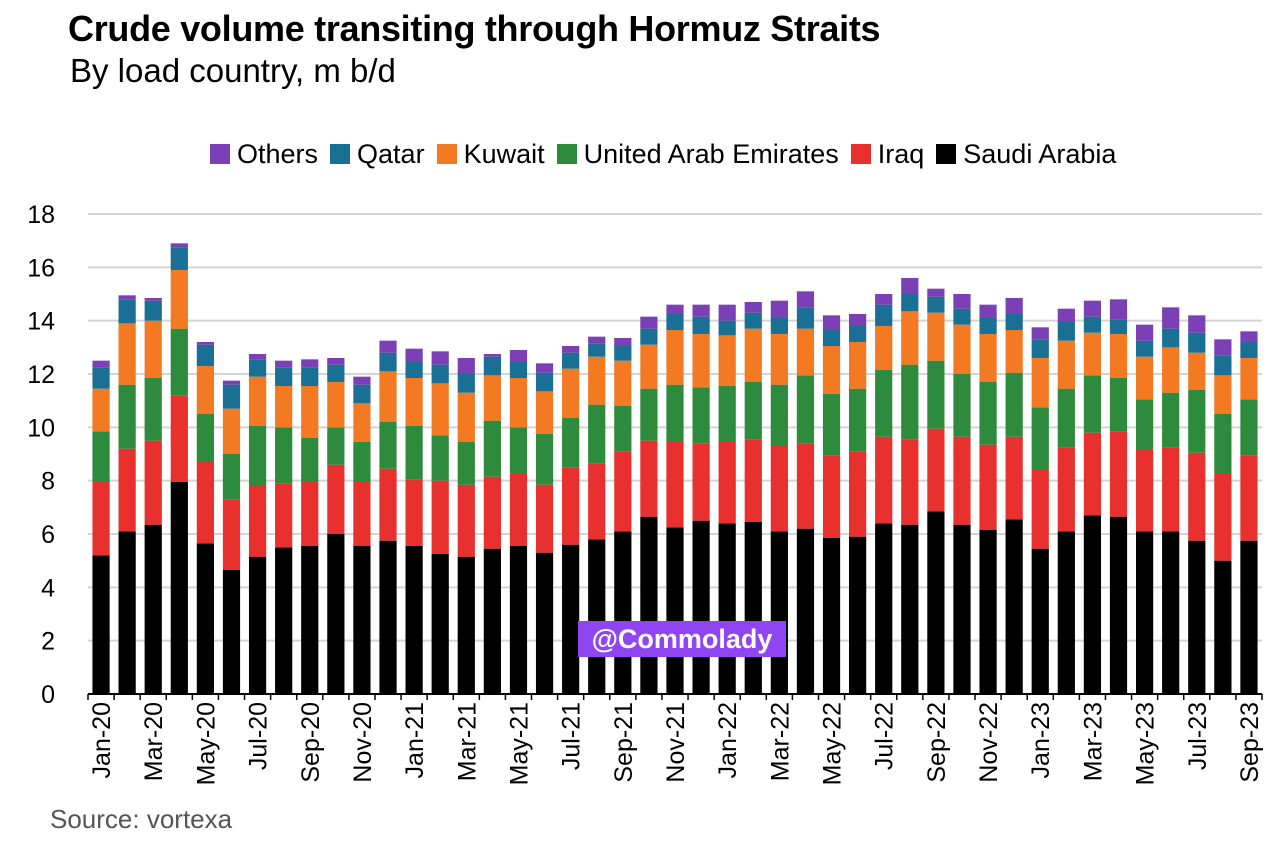 The height and width of the screenshot is (842, 1280). Describe the element at coordinates (624, 742) in the screenshot. I see `x-tick-label: Sep-21` at that location.